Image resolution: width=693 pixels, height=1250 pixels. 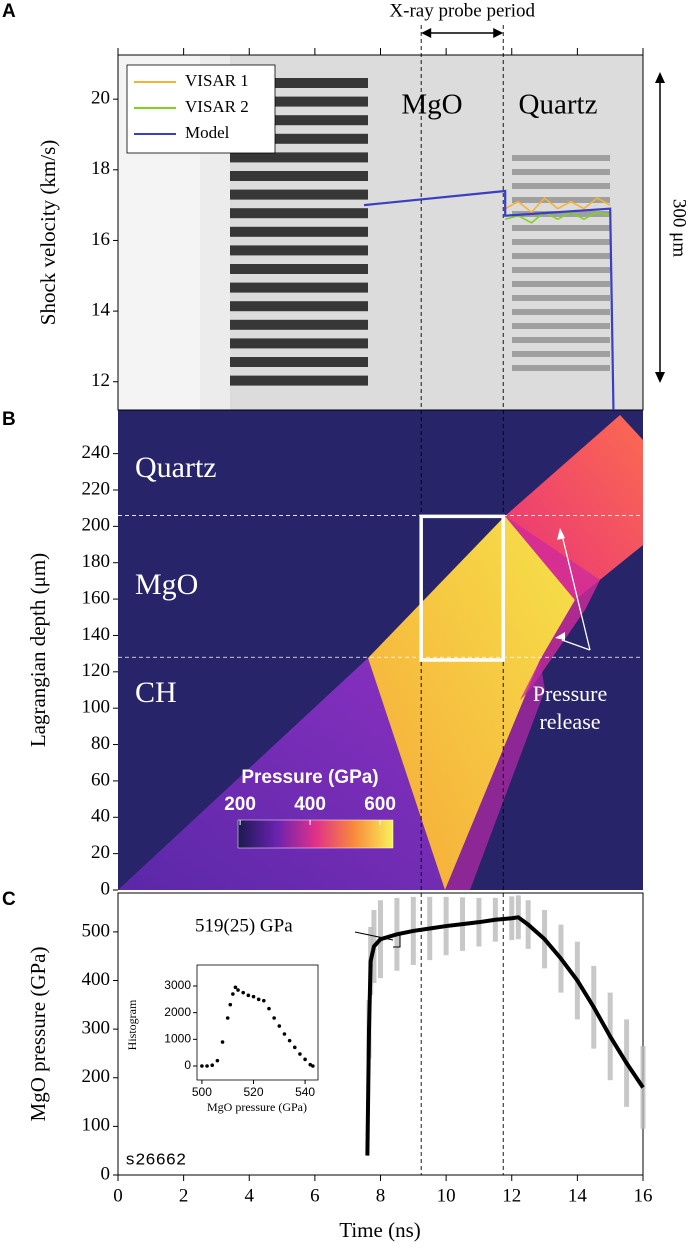 I want to click on y-tick-label: 120, so click(x=96, y=670).